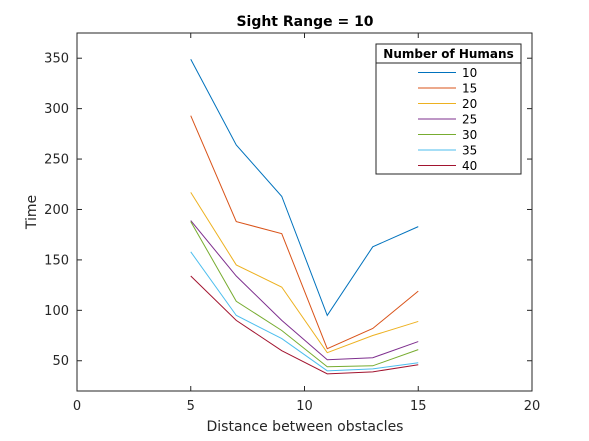 The width and height of the screenshot is (589, 441). I want to click on legend-label-25: 25, so click(469, 120).